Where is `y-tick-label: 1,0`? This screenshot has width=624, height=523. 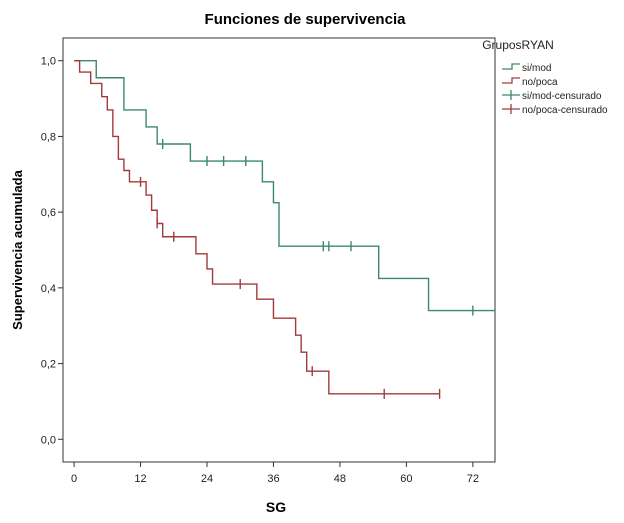
y-tick-label: 1,0 is located at coordinates (48, 62).